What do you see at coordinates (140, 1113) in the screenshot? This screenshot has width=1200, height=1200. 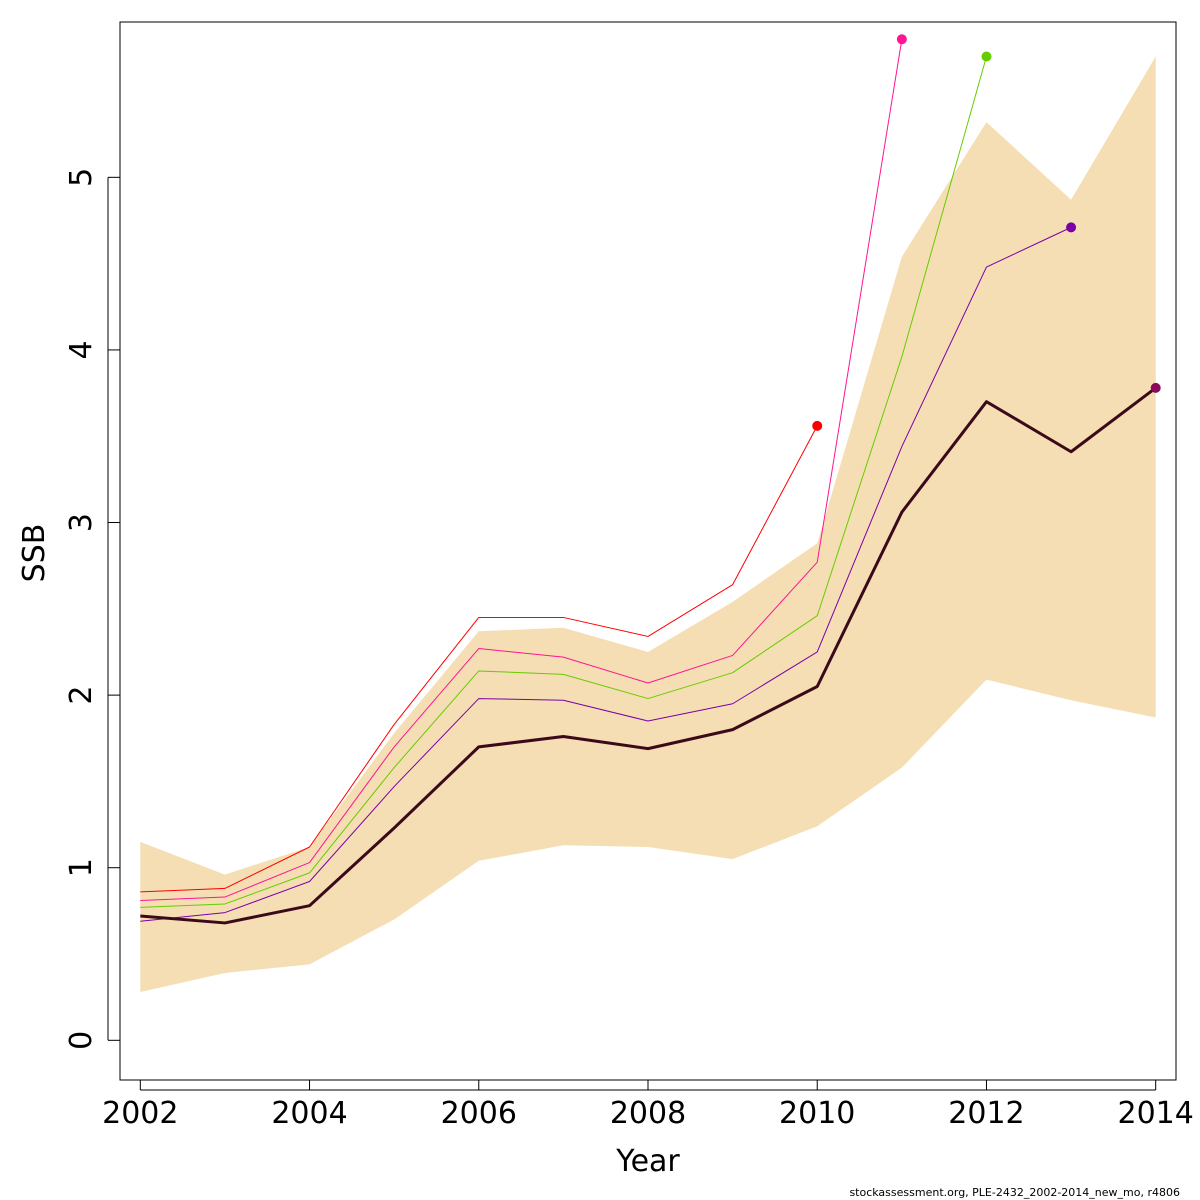 I see `x-tick-label-2002: 2002` at bounding box center [140, 1113].